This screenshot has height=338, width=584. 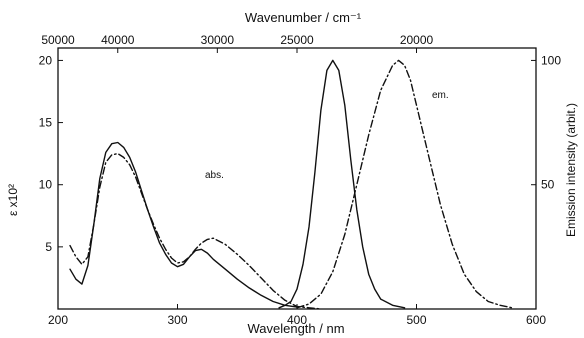 I want to click on top-tick-label: 20000, so click(x=417, y=40).